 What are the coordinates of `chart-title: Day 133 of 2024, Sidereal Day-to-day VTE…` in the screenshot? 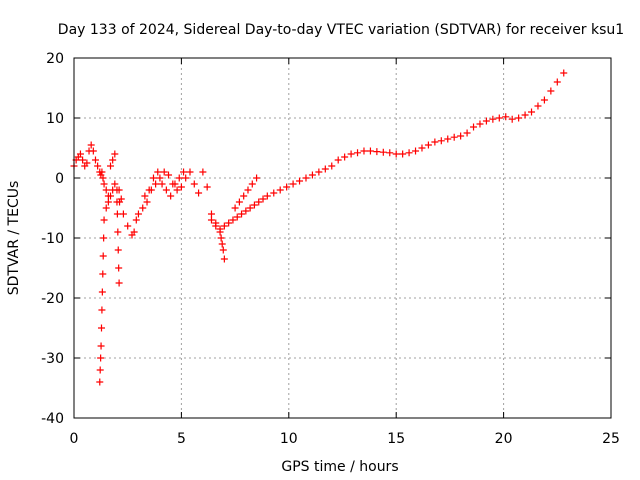 It's located at (341, 30).